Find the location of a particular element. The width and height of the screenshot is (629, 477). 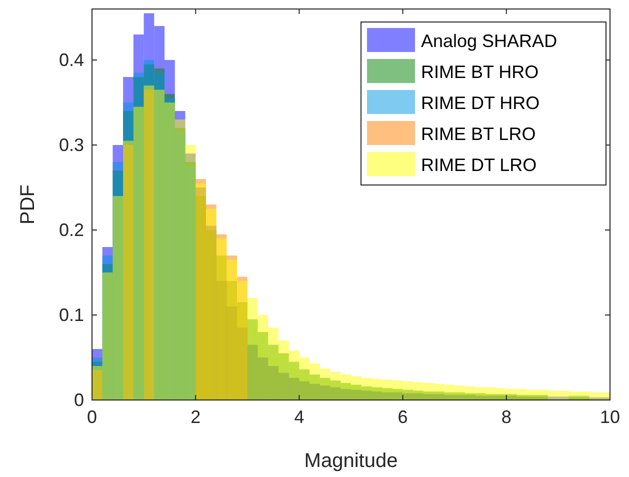

legend-label: RIME BT LRO is located at coordinates (478, 134).